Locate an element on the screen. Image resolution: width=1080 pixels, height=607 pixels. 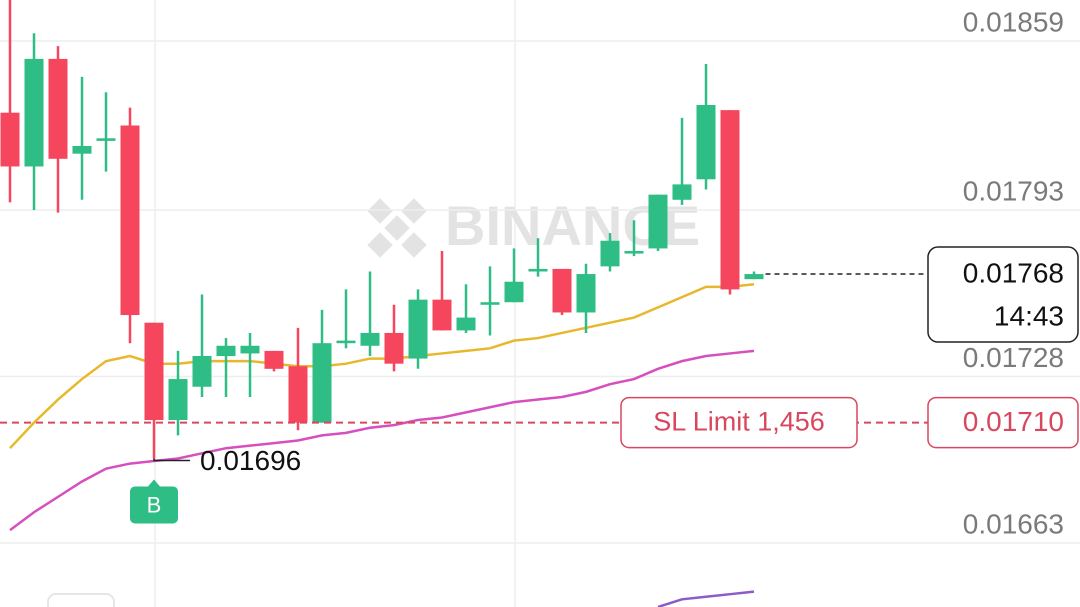
countdown-label: 14:43 is located at coordinates (1029, 315).